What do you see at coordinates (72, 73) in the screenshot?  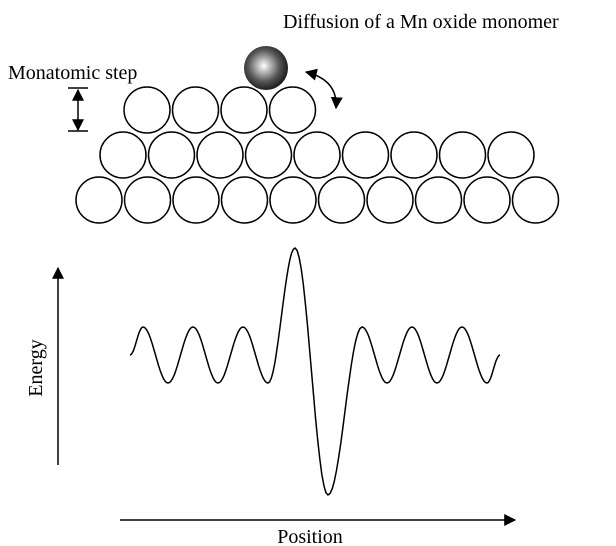 I see `step-label: Monatomic step` at bounding box center [72, 73].